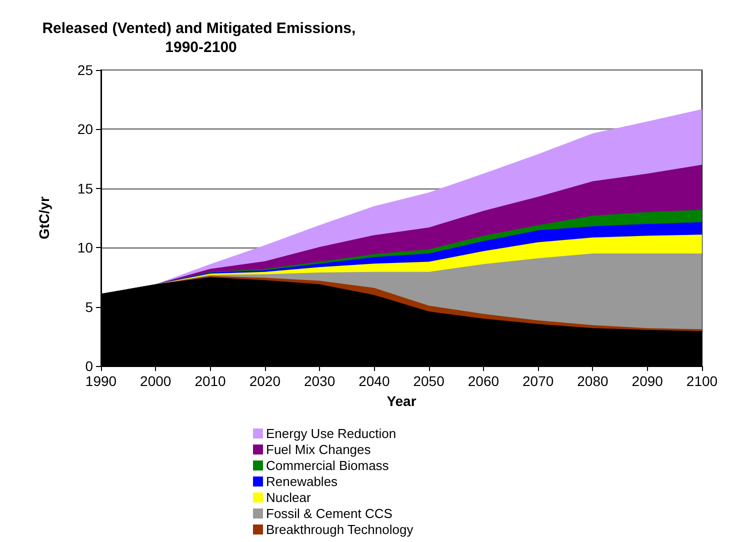 This screenshot has width=732, height=542. Describe the element at coordinates (85, 188) in the screenshot. I see `y-tick-label: 15` at that location.